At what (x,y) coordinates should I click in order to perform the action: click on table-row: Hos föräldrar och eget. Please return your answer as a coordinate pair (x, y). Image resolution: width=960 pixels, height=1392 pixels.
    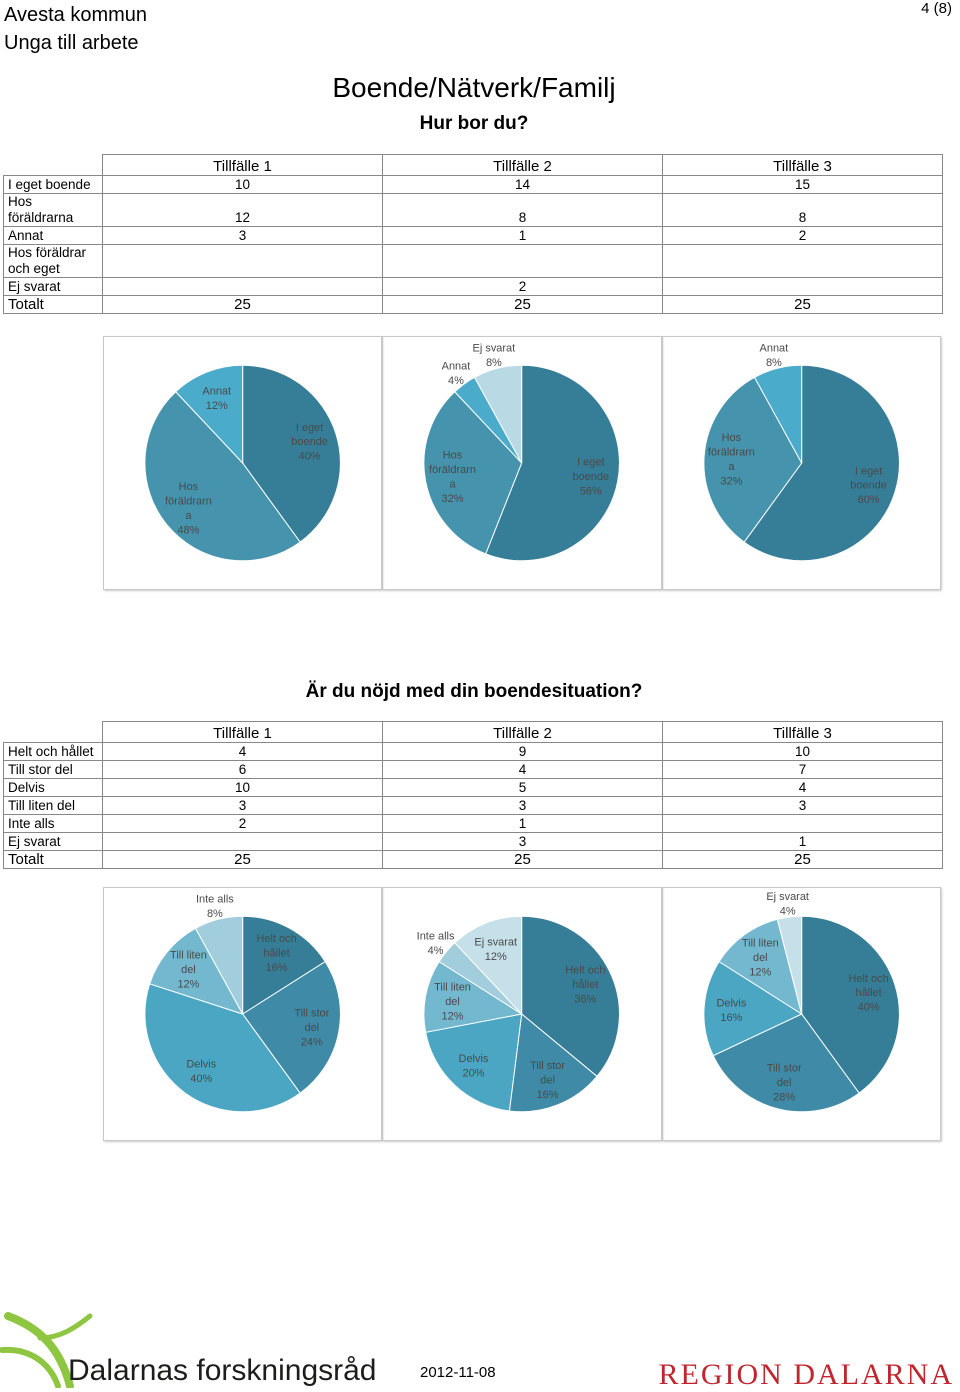
    Looking at the image, I should click on (473, 261).